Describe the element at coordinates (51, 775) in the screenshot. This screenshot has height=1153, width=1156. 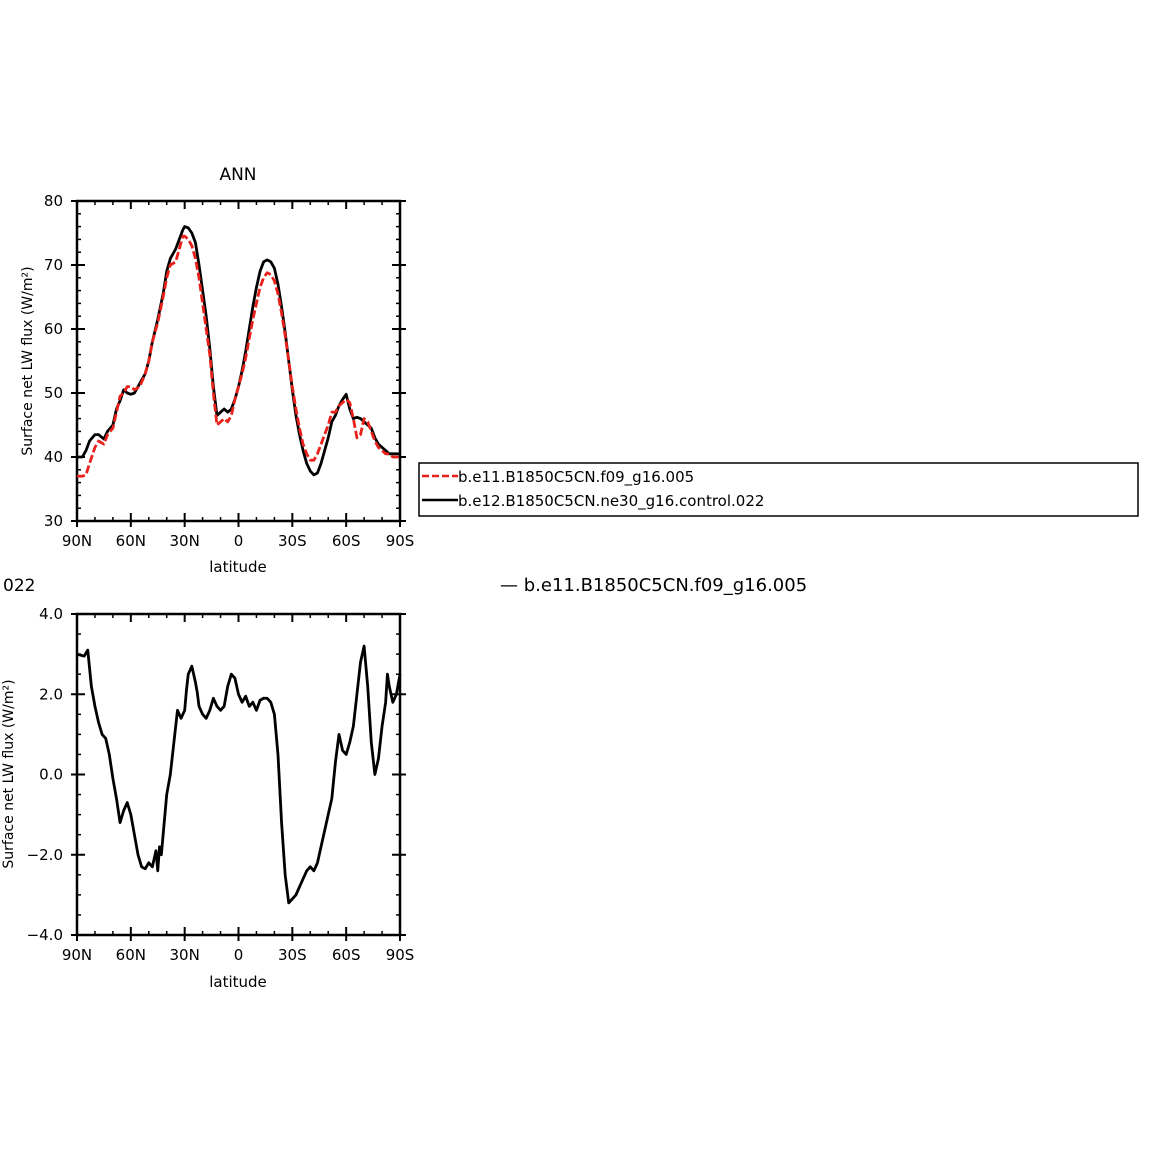
I see `y-tick-label: 0.0` at that location.